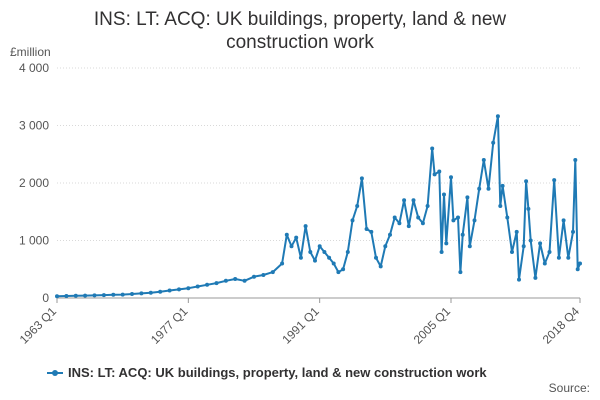 This screenshot has width=600, height=400. What do you see at coordinates (34, 68) in the screenshot?
I see `y-tick-label: 4 000` at bounding box center [34, 68].